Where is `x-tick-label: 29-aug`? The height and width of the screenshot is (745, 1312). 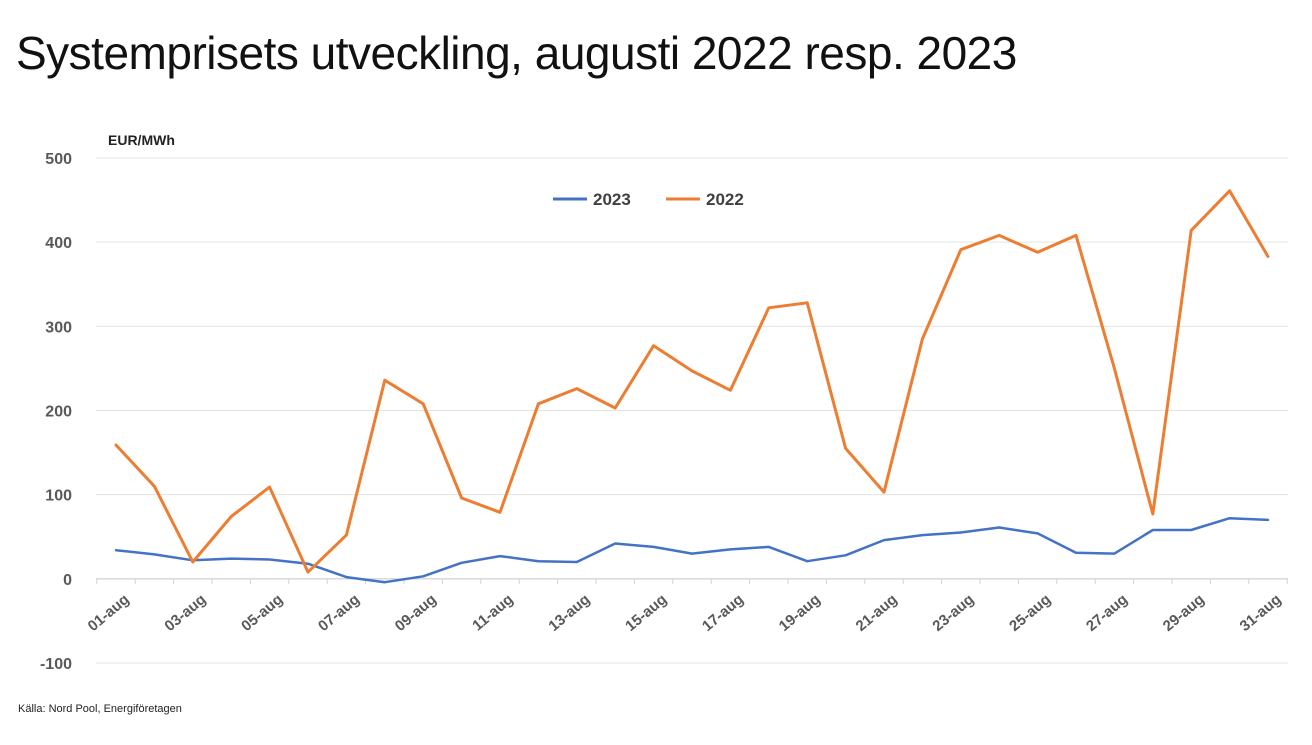 x-tick-label: 29-aug is located at coordinates (1184, 613).